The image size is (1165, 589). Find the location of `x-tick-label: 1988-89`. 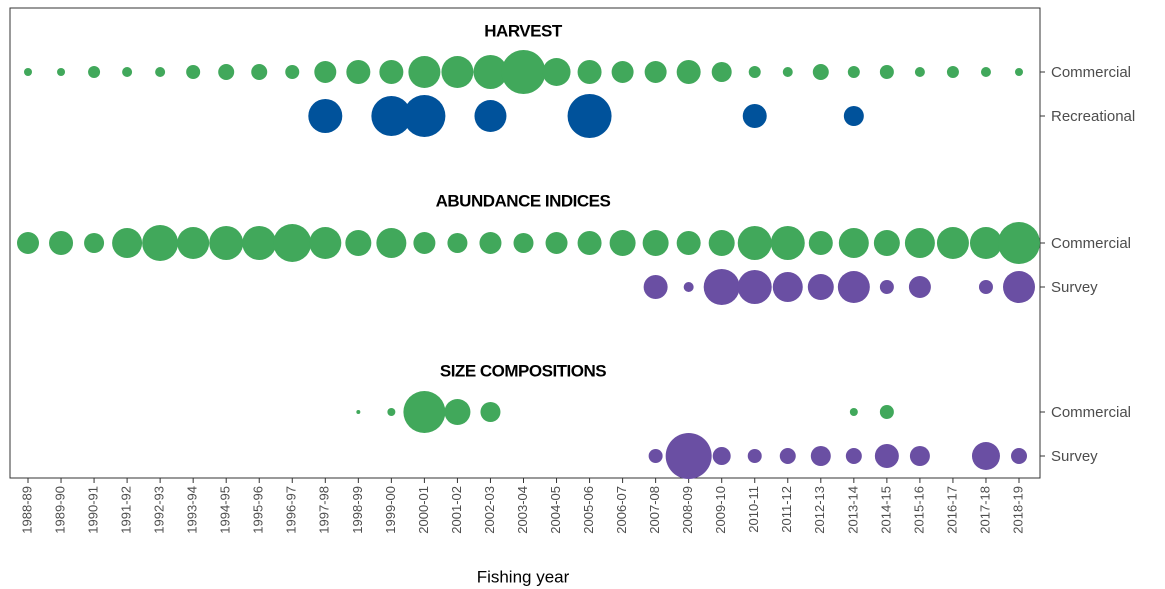

x-tick-label: 1988-89 is located at coordinates (26, 510).